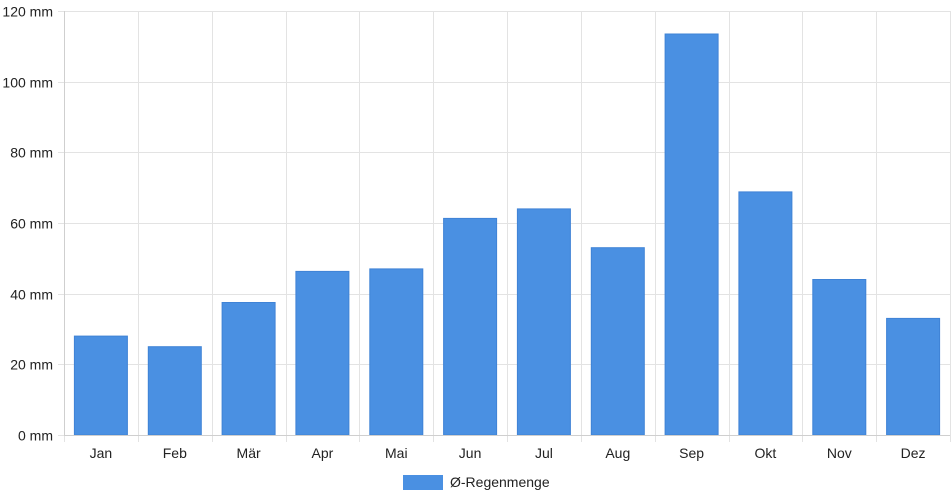  What do you see at coordinates (470, 326) in the screenshot?
I see `bar-jun` at bounding box center [470, 326].